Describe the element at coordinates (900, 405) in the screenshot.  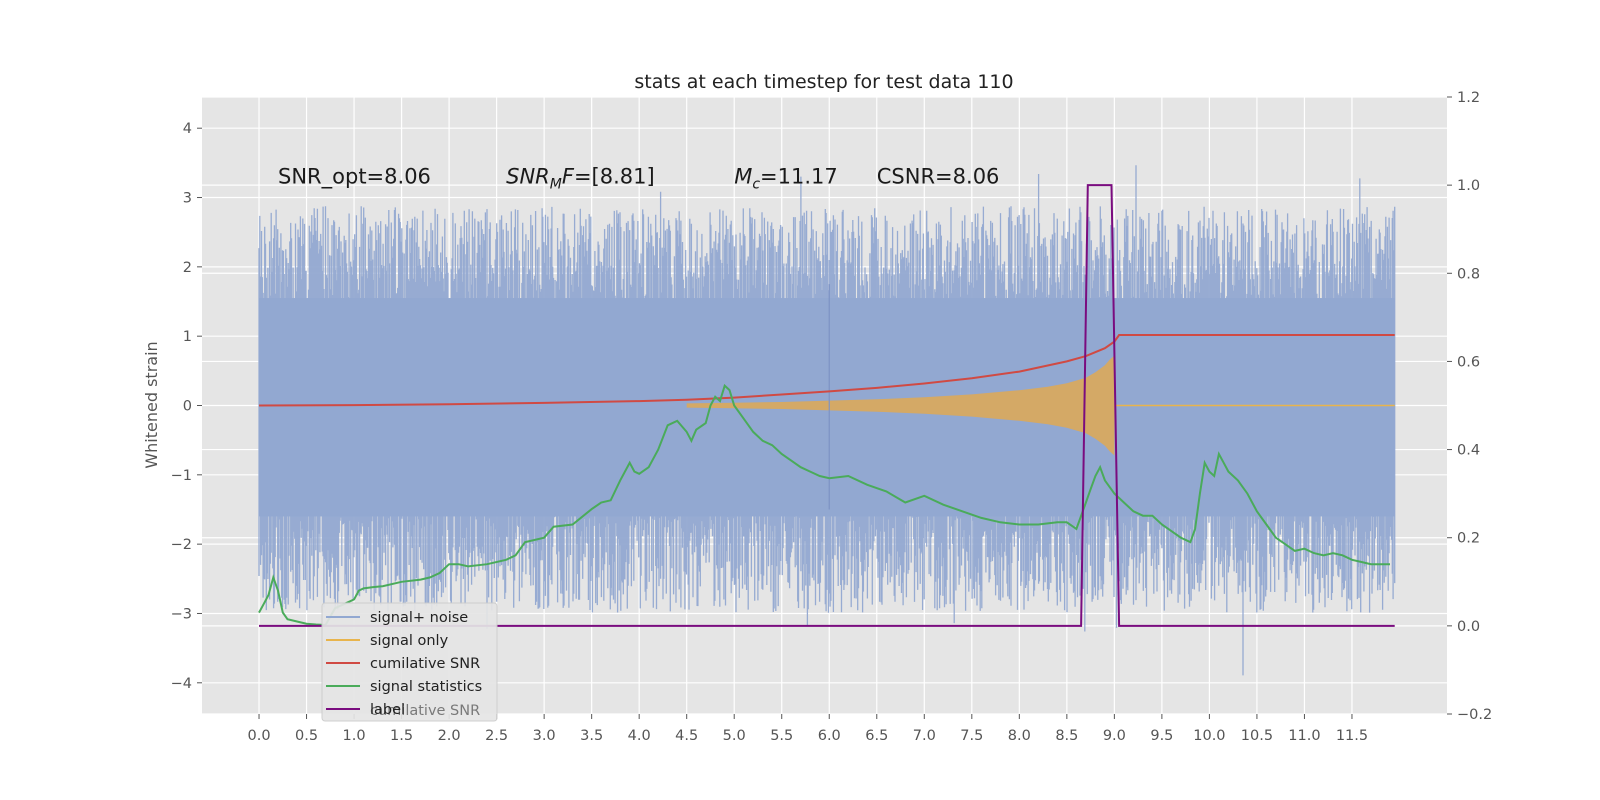
I see `signal-envelope-fill` at that location.